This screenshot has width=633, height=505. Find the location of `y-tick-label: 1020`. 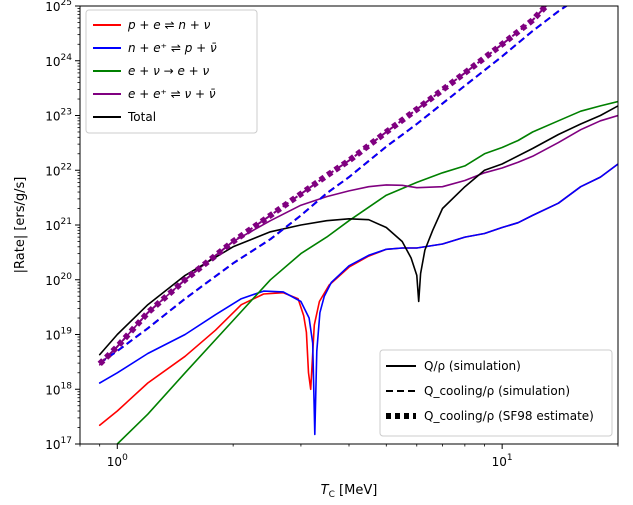

y-tick-label: 1020 is located at coordinates (58, 280).